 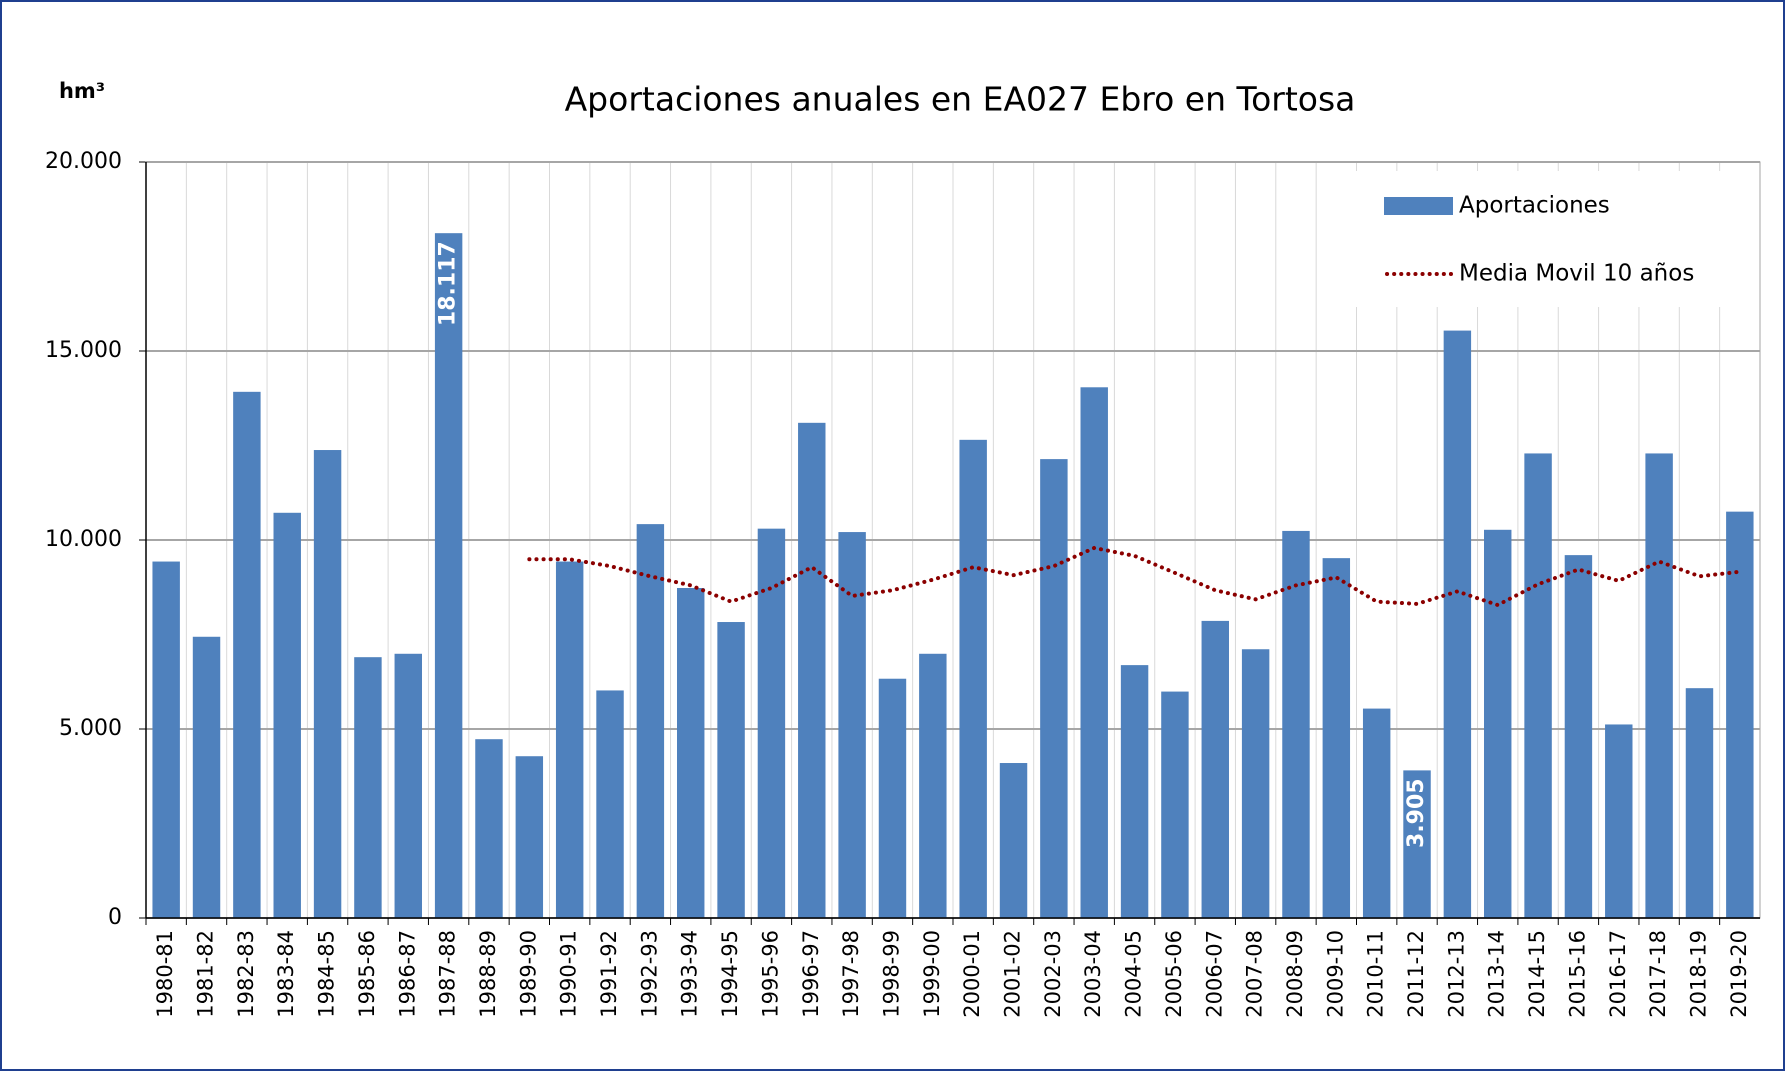 I want to click on x-tick-label: 1997-98, so click(x=851, y=974).